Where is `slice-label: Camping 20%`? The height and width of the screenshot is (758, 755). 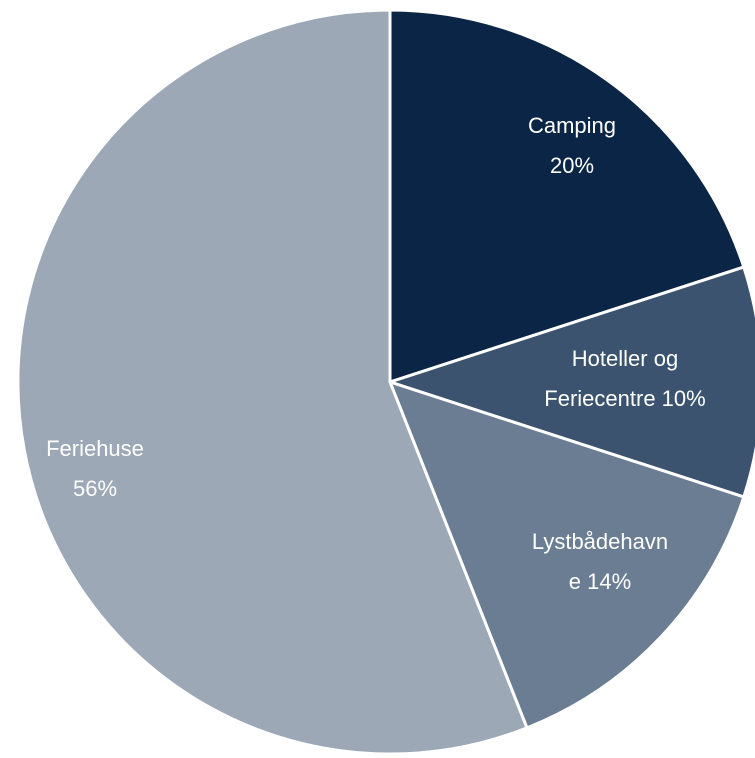
slice-label: Camping 20% is located at coordinates (572, 145).